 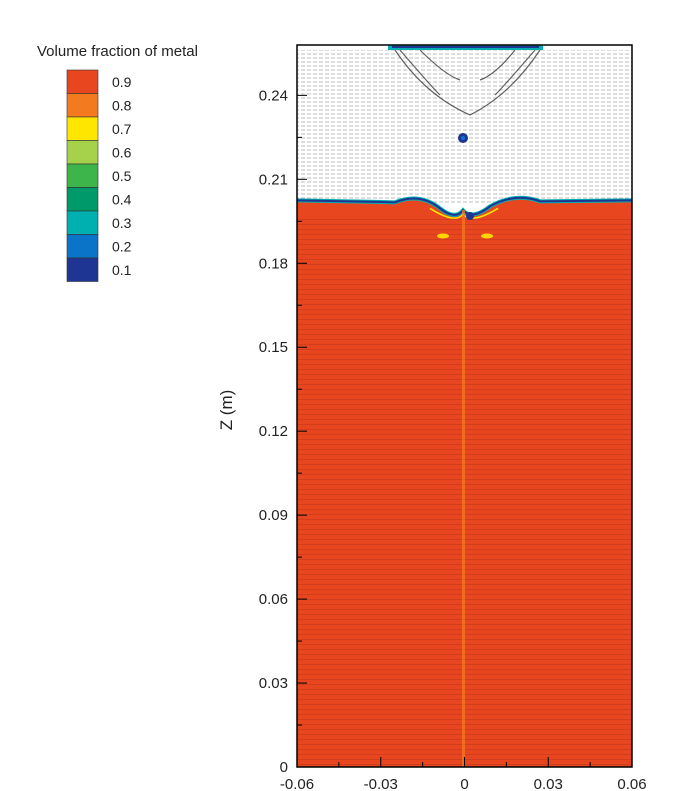 I want to click on legend: 0.9 0.8 0.7 0.6 0.5 0.4 0.3 0.2 0.1, so click(x=99, y=175).